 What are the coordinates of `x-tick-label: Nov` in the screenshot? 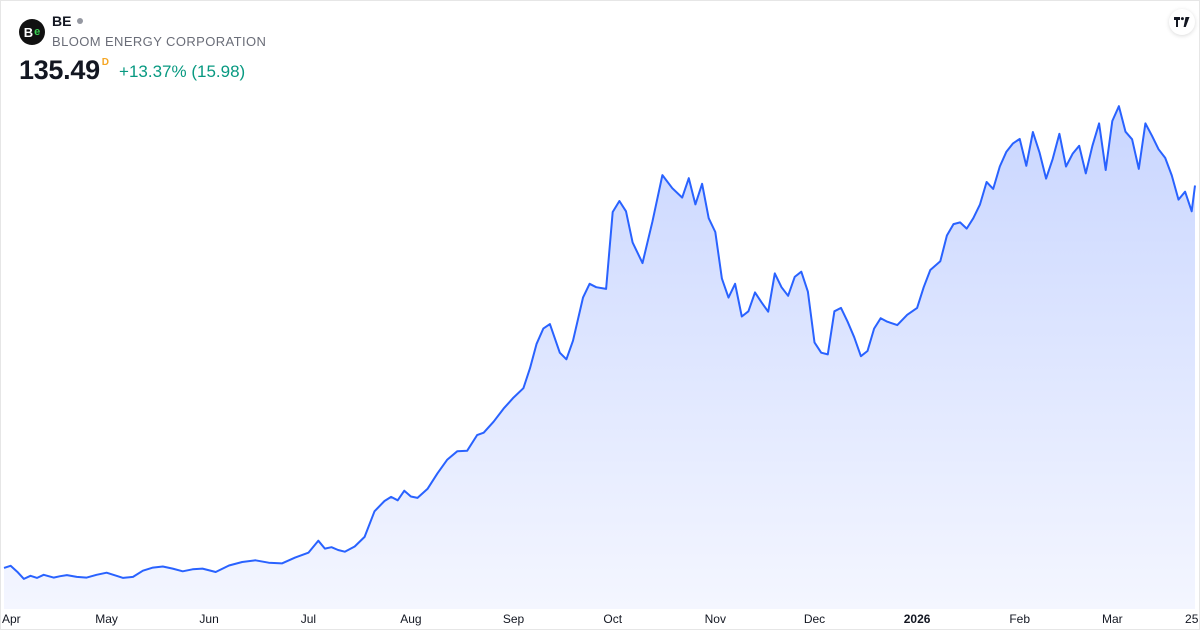 It's located at (715, 619).